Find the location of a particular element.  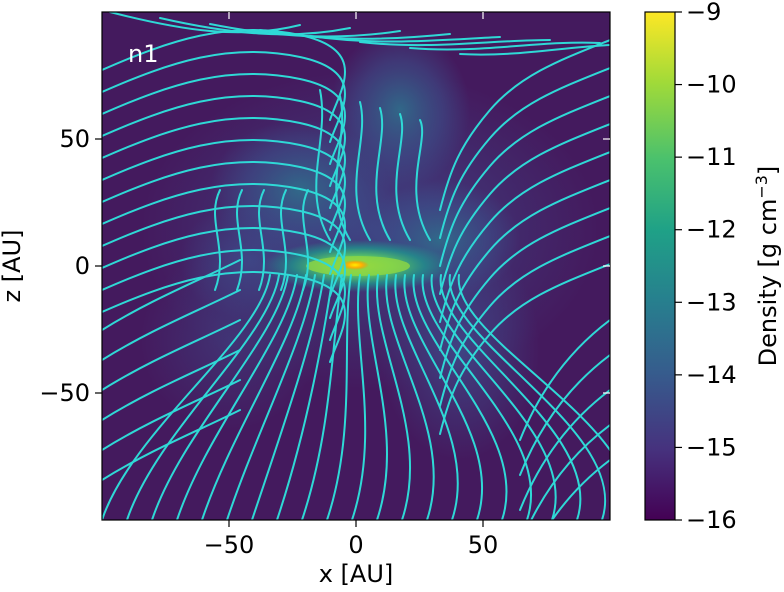

disk-core is located at coordinates (355, 265).